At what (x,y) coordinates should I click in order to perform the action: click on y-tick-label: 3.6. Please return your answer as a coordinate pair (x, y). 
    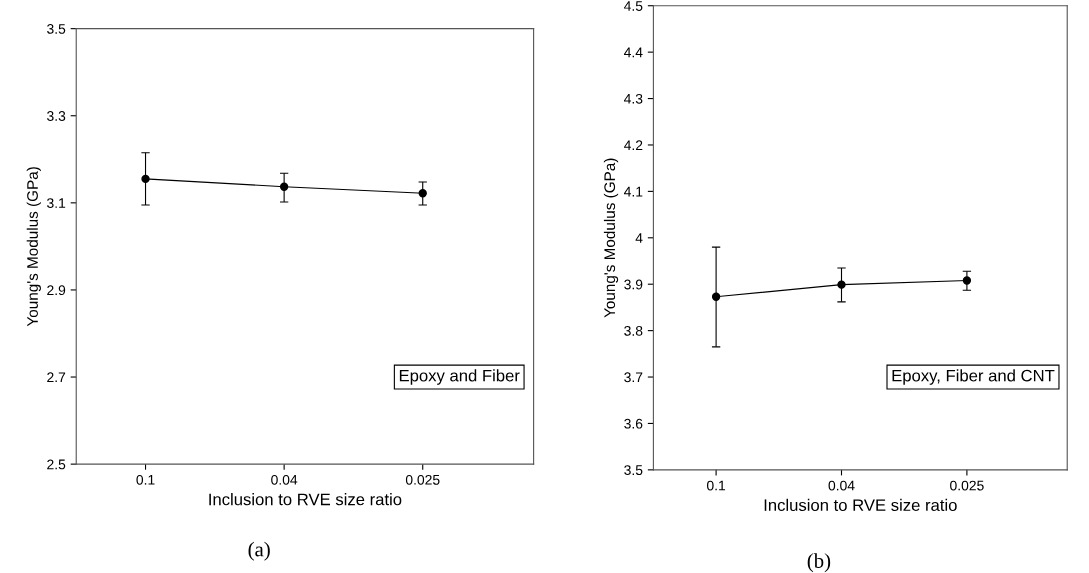
    Looking at the image, I should click on (633, 423).